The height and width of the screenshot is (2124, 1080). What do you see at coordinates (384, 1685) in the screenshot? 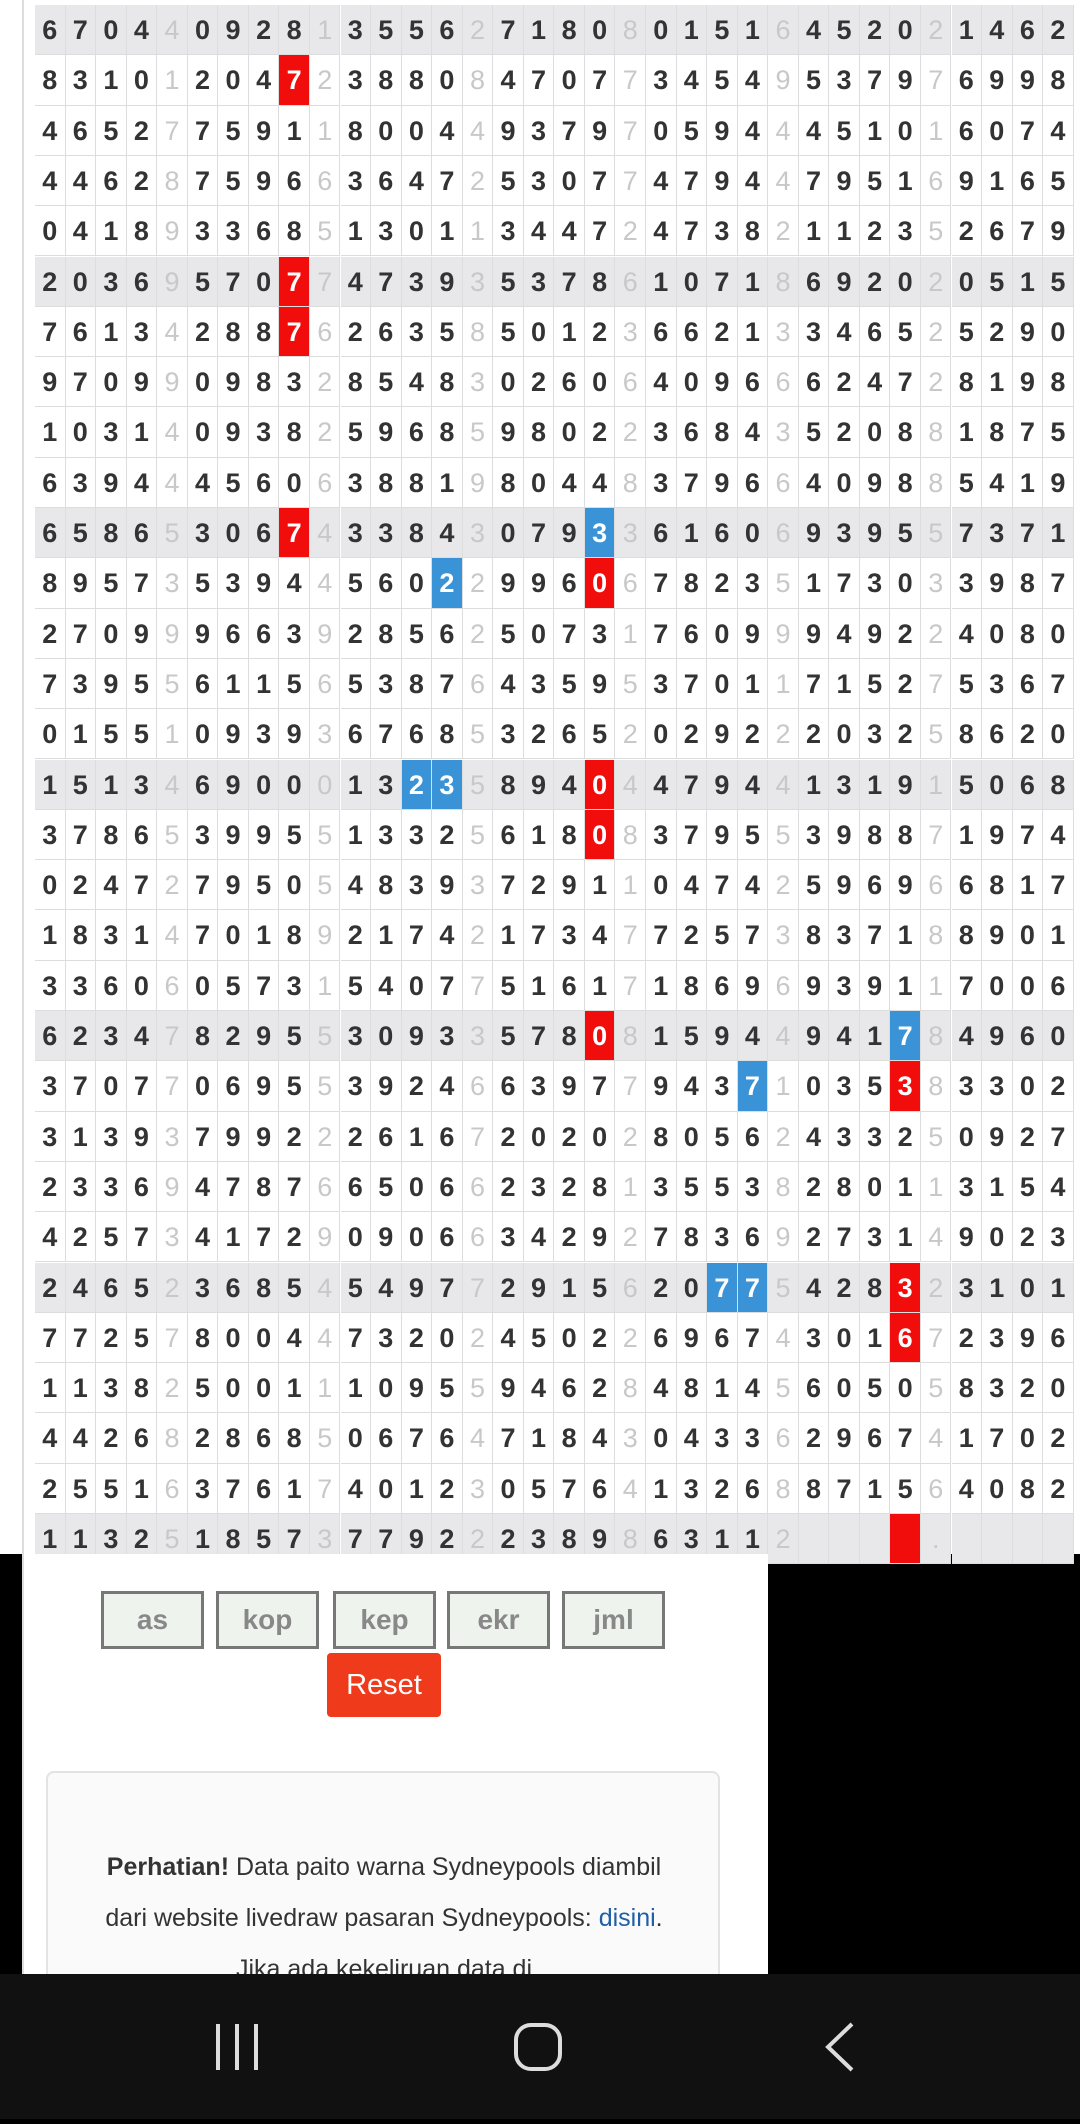
I see `reset-button: Reset` at bounding box center [384, 1685].